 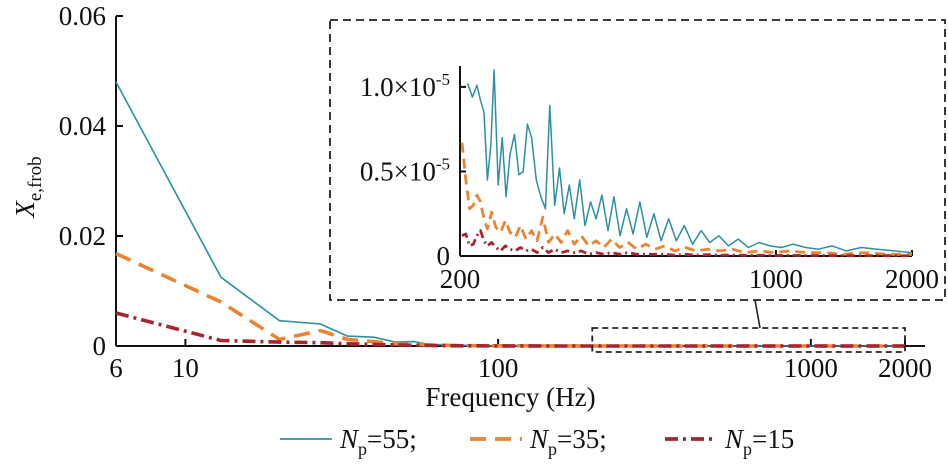 What do you see at coordinates (811, 368) in the screenshot?
I see `x-tick-label: 1000` at bounding box center [811, 368].